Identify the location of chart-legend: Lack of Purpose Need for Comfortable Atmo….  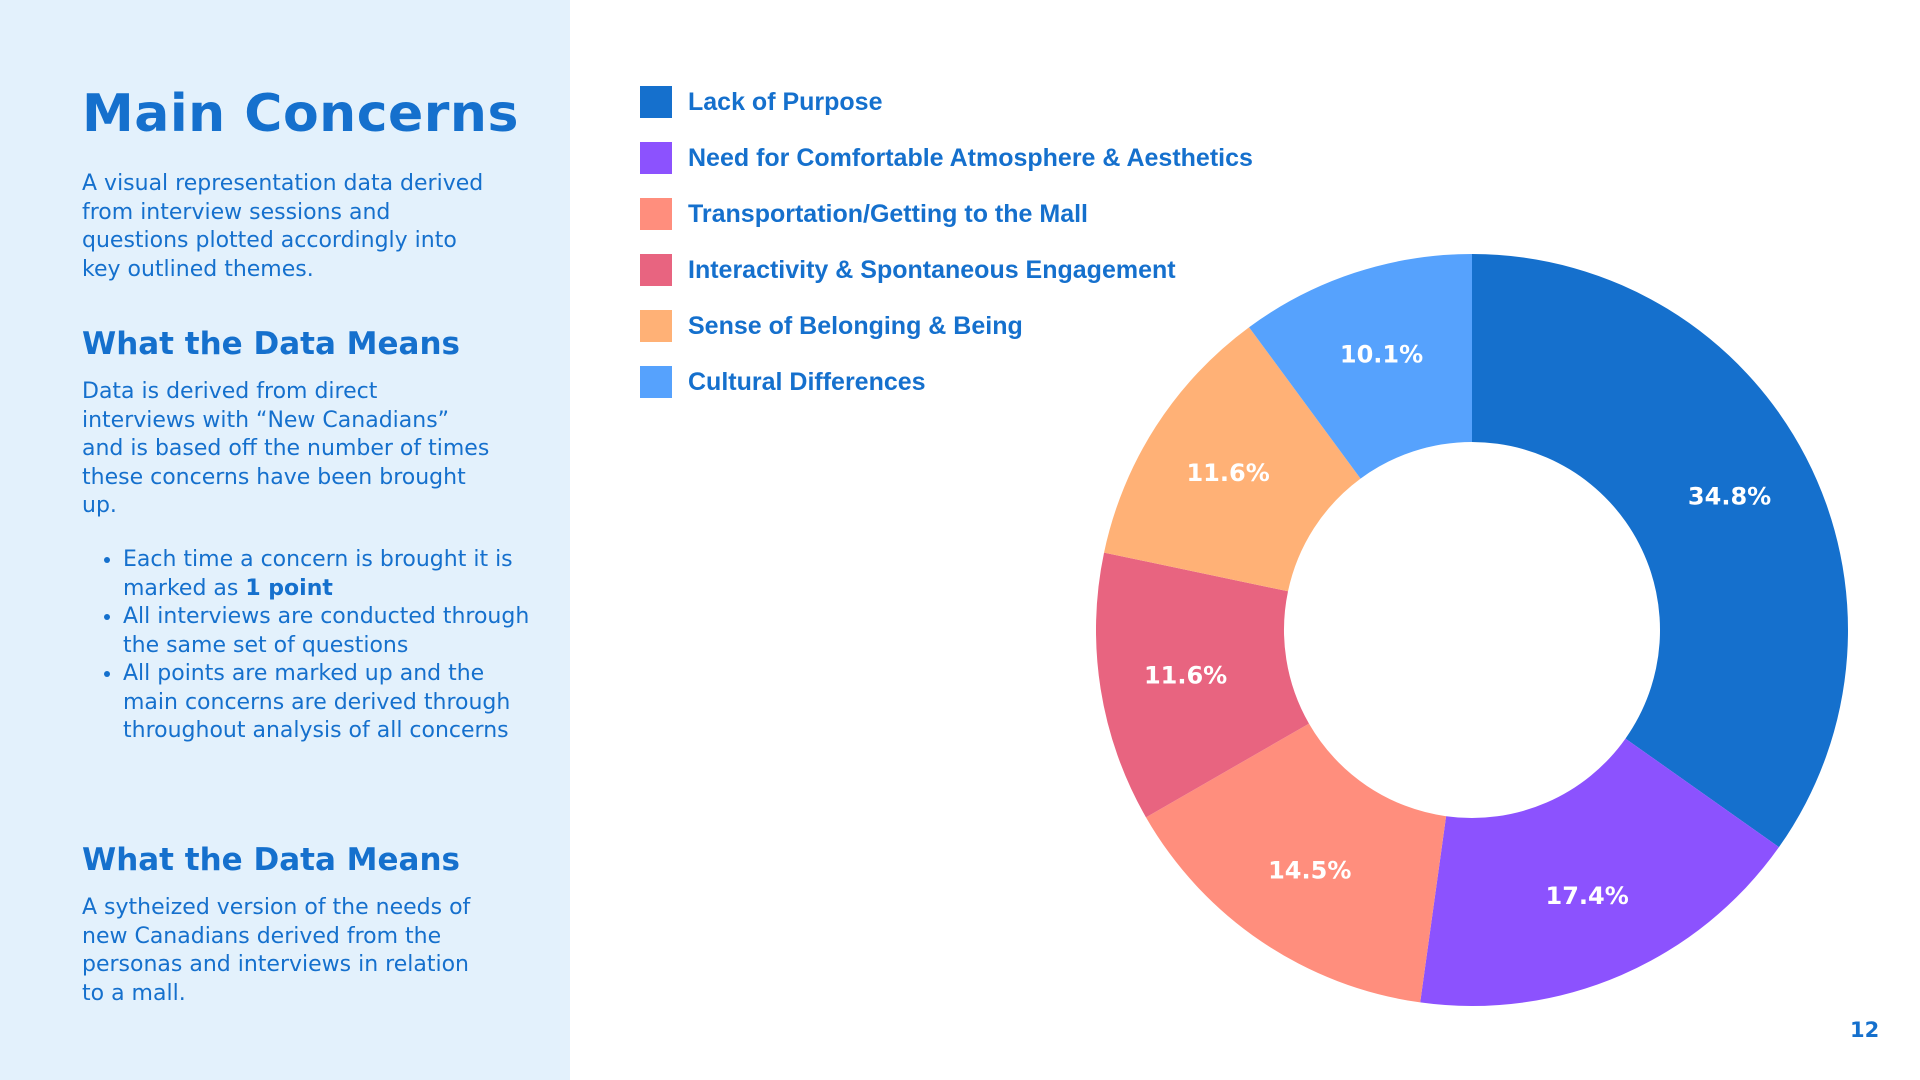
(946, 254).